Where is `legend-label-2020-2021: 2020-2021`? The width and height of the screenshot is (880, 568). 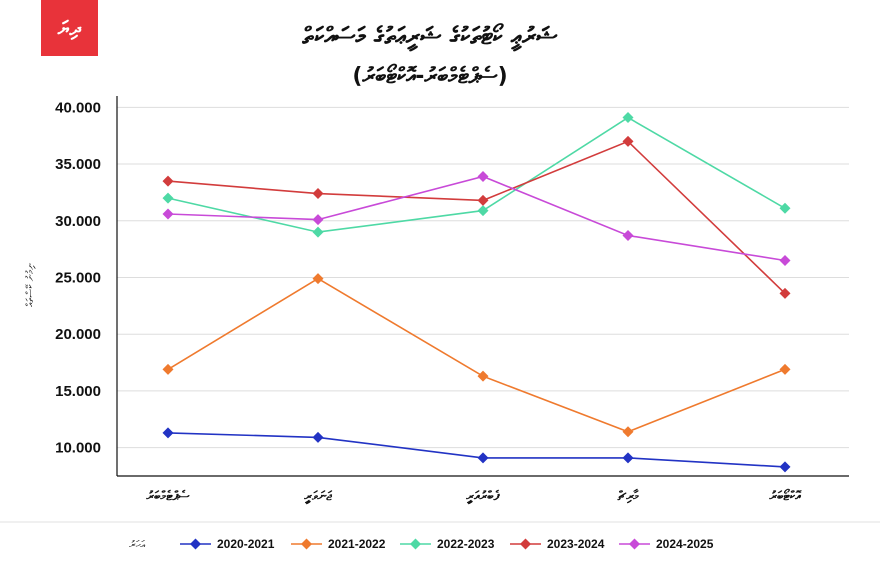 legend-label-2020-2021: 2020-2021 is located at coordinates (246, 544).